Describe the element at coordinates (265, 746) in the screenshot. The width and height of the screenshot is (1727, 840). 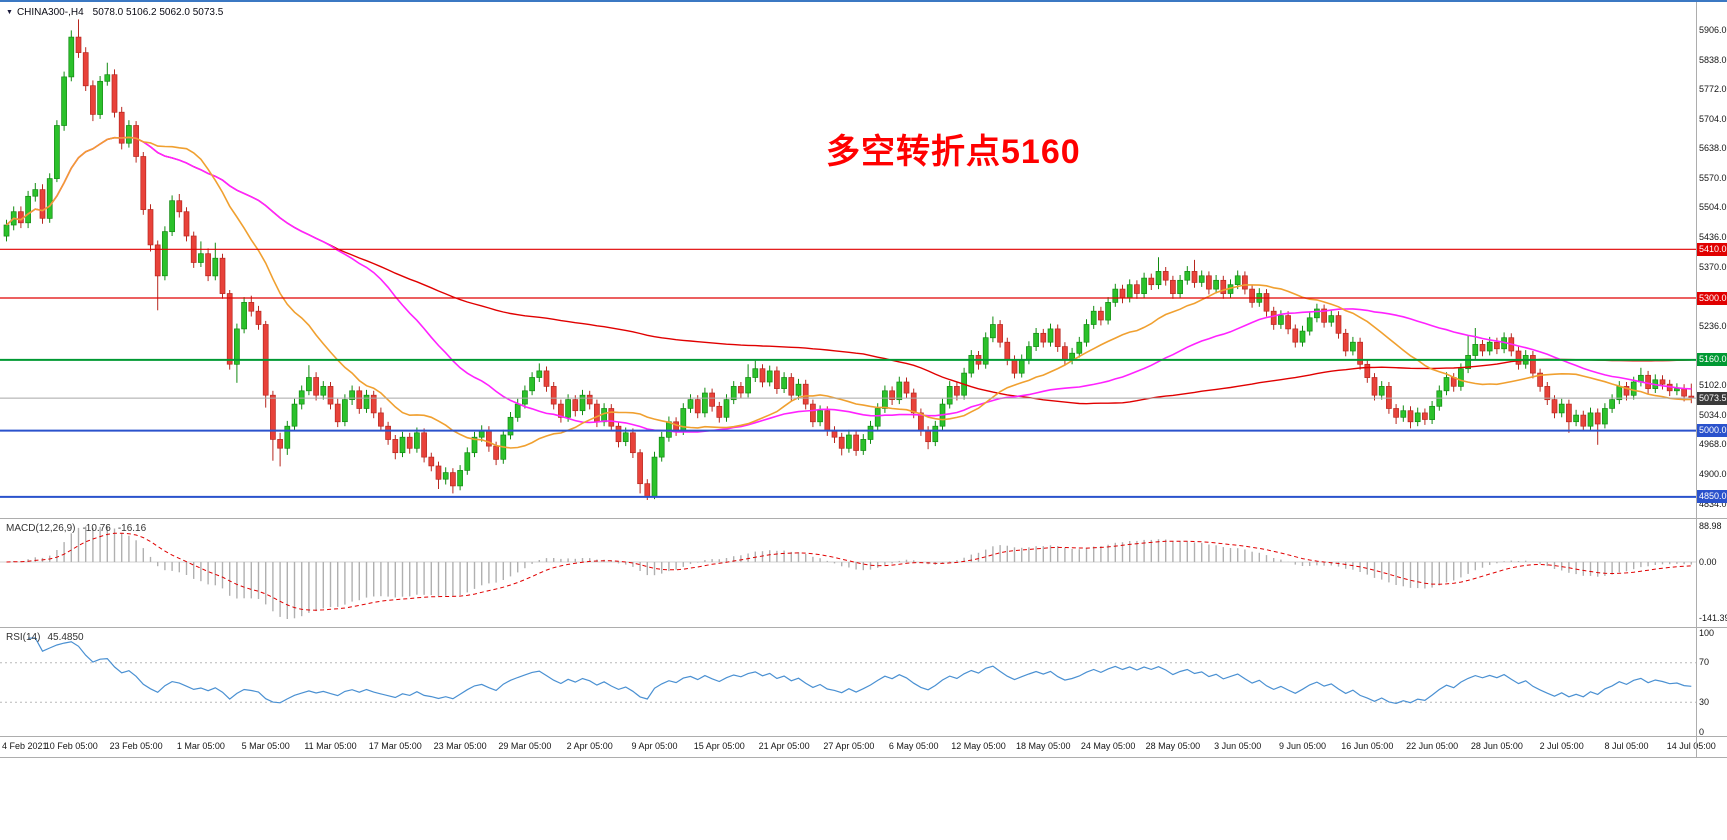
I see `time-axis-label: 5 Mar 05:00` at that location.